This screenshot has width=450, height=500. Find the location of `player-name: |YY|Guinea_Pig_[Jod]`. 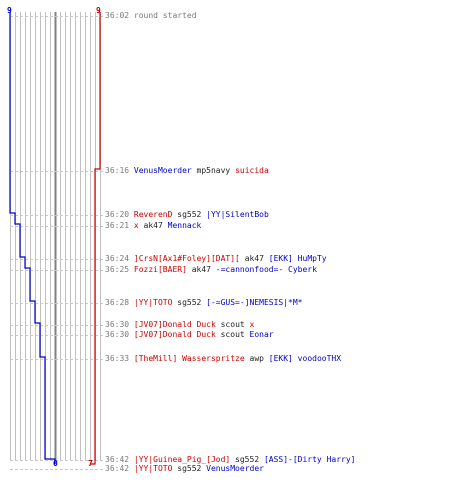

player-name: |YY|Guinea_Pig_[Jod] is located at coordinates (182, 459).